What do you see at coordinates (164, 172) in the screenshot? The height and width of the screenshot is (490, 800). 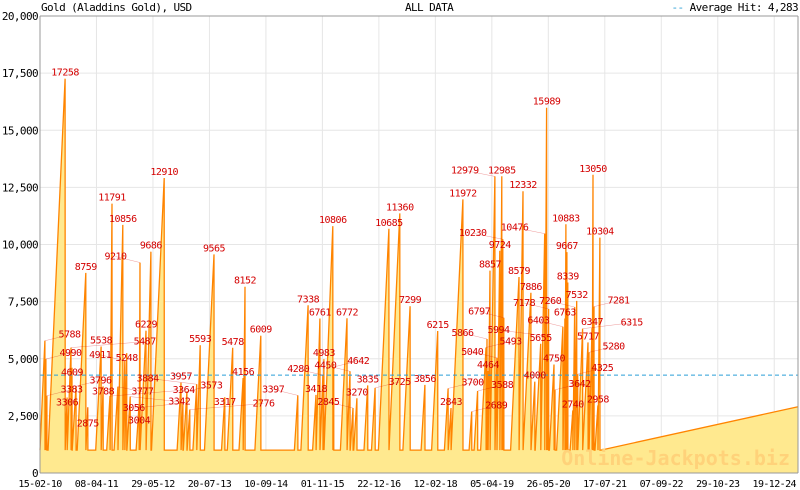 I see `data-label: 12910` at bounding box center [164, 172].